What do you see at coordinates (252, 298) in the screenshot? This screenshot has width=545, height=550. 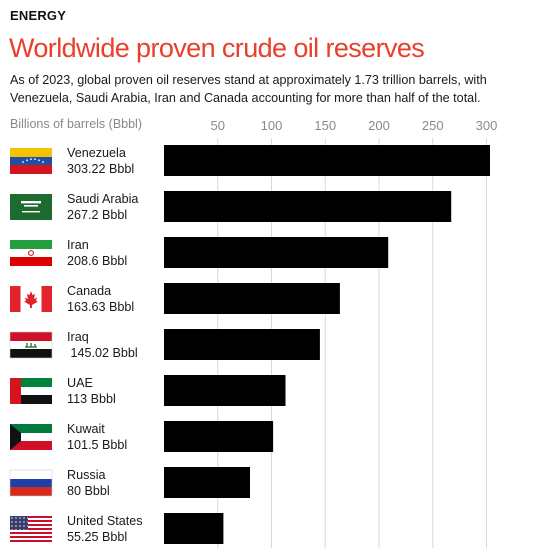 I see `bar-canada` at bounding box center [252, 298].